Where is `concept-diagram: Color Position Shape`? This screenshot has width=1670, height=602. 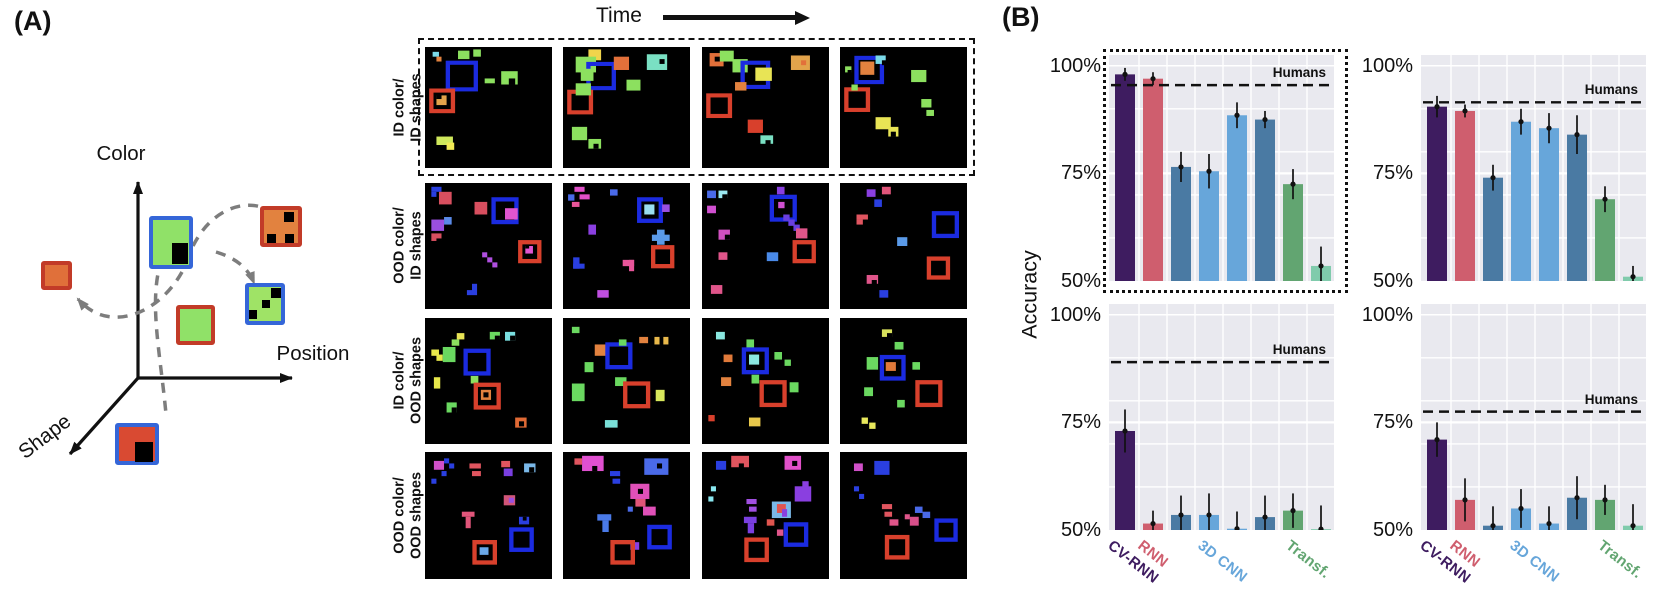
concept-diagram: Color Position Shape is located at coordinates (181, 303).